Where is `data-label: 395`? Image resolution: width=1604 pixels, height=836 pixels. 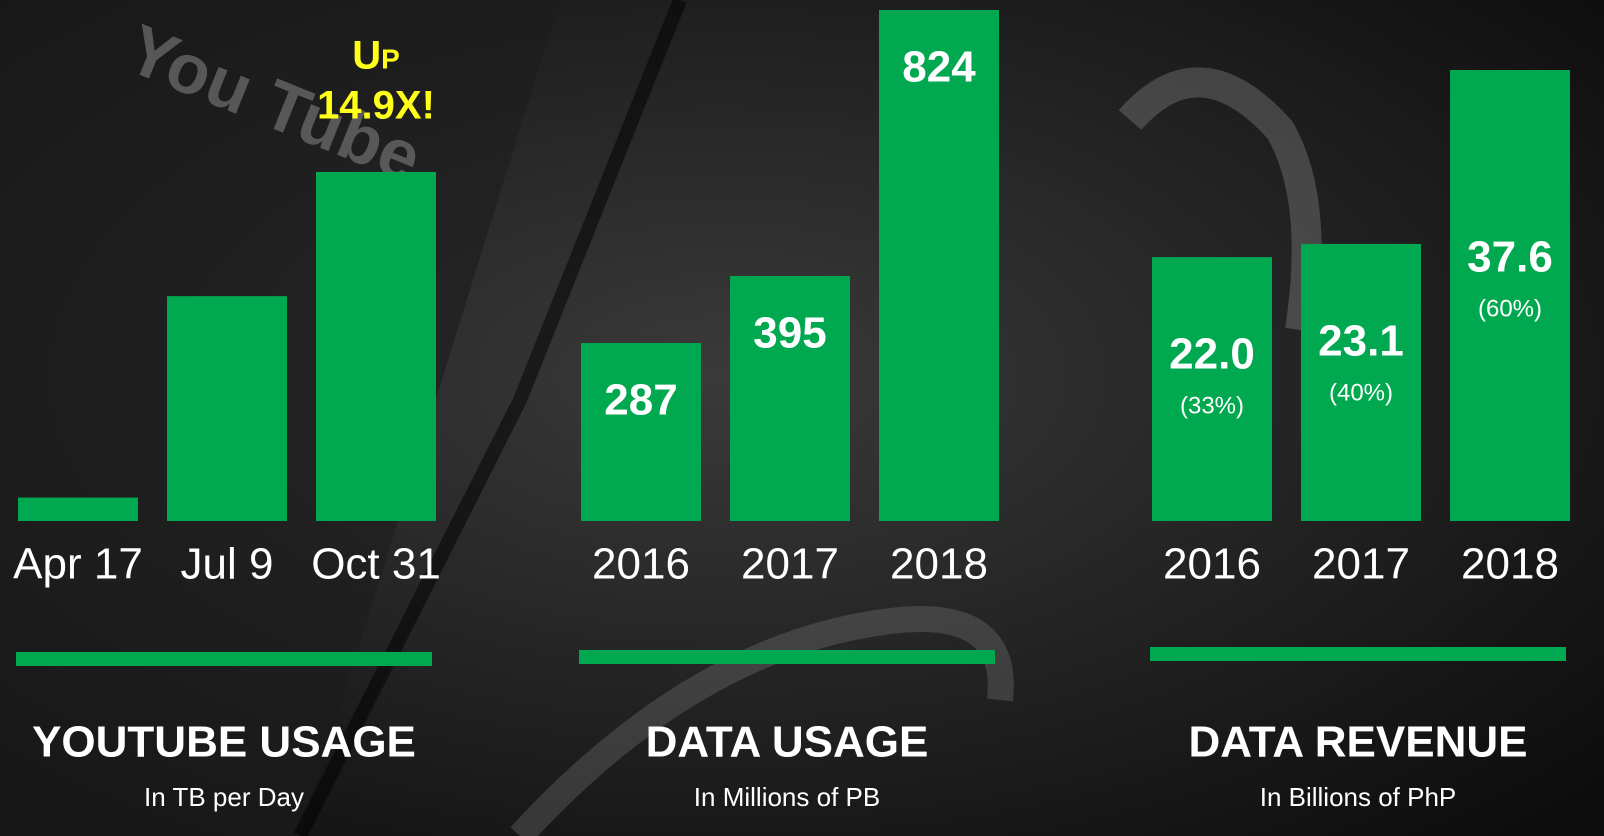
data-label: 395 is located at coordinates (789, 333).